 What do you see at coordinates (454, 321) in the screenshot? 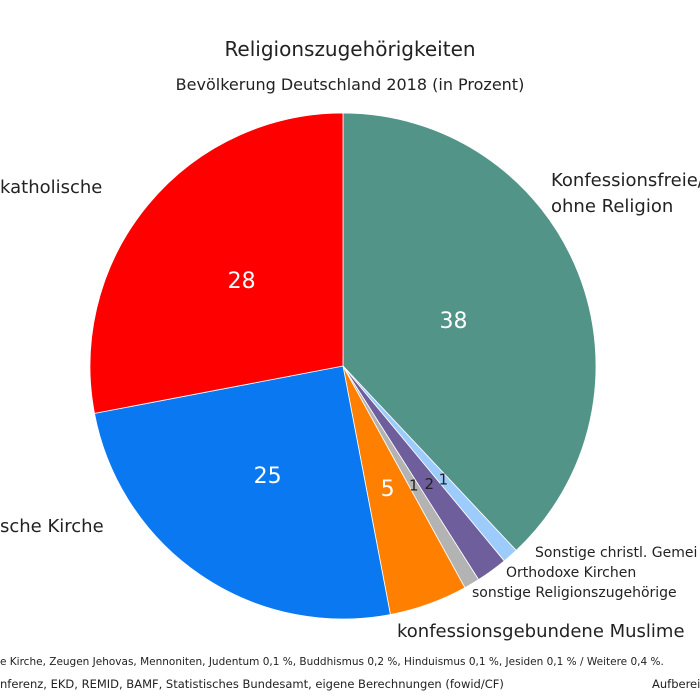
I see `slice-value-label: 38` at bounding box center [454, 321].